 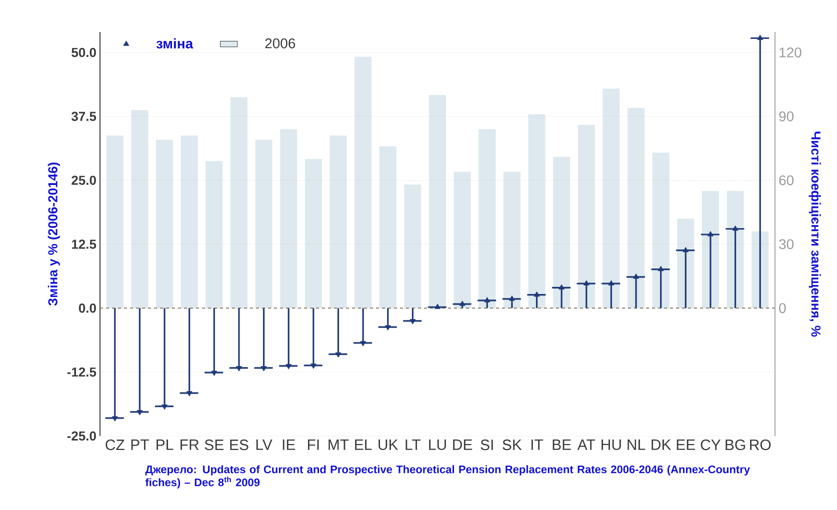 What do you see at coordinates (437, 445) in the screenshot?
I see `x-tick-label: LU` at bounding box center [437, 445].